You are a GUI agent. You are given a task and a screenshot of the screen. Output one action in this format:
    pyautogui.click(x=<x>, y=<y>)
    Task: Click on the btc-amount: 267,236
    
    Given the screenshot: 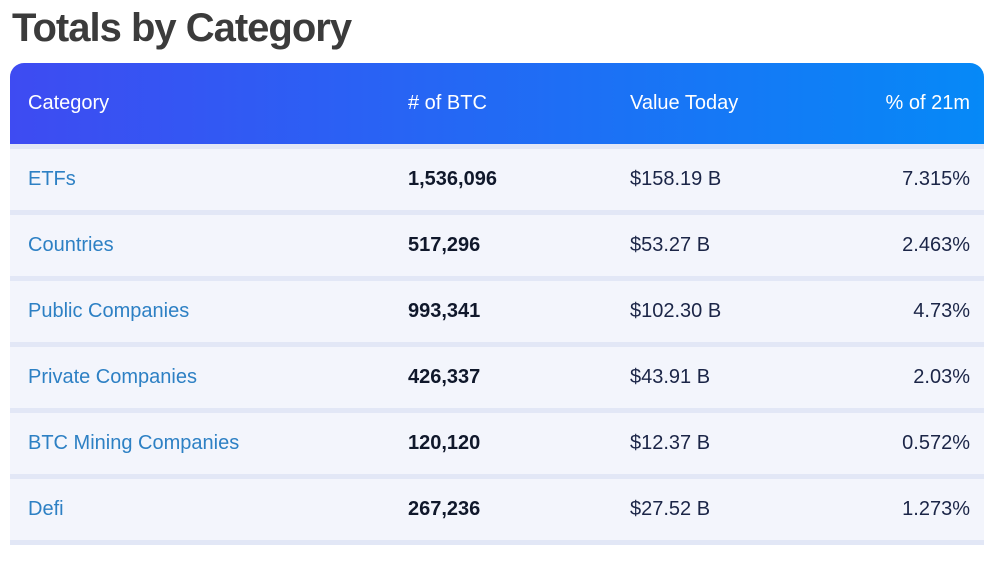 What is the action you would take?
    pyautogui.click(x=444, y=509)
    